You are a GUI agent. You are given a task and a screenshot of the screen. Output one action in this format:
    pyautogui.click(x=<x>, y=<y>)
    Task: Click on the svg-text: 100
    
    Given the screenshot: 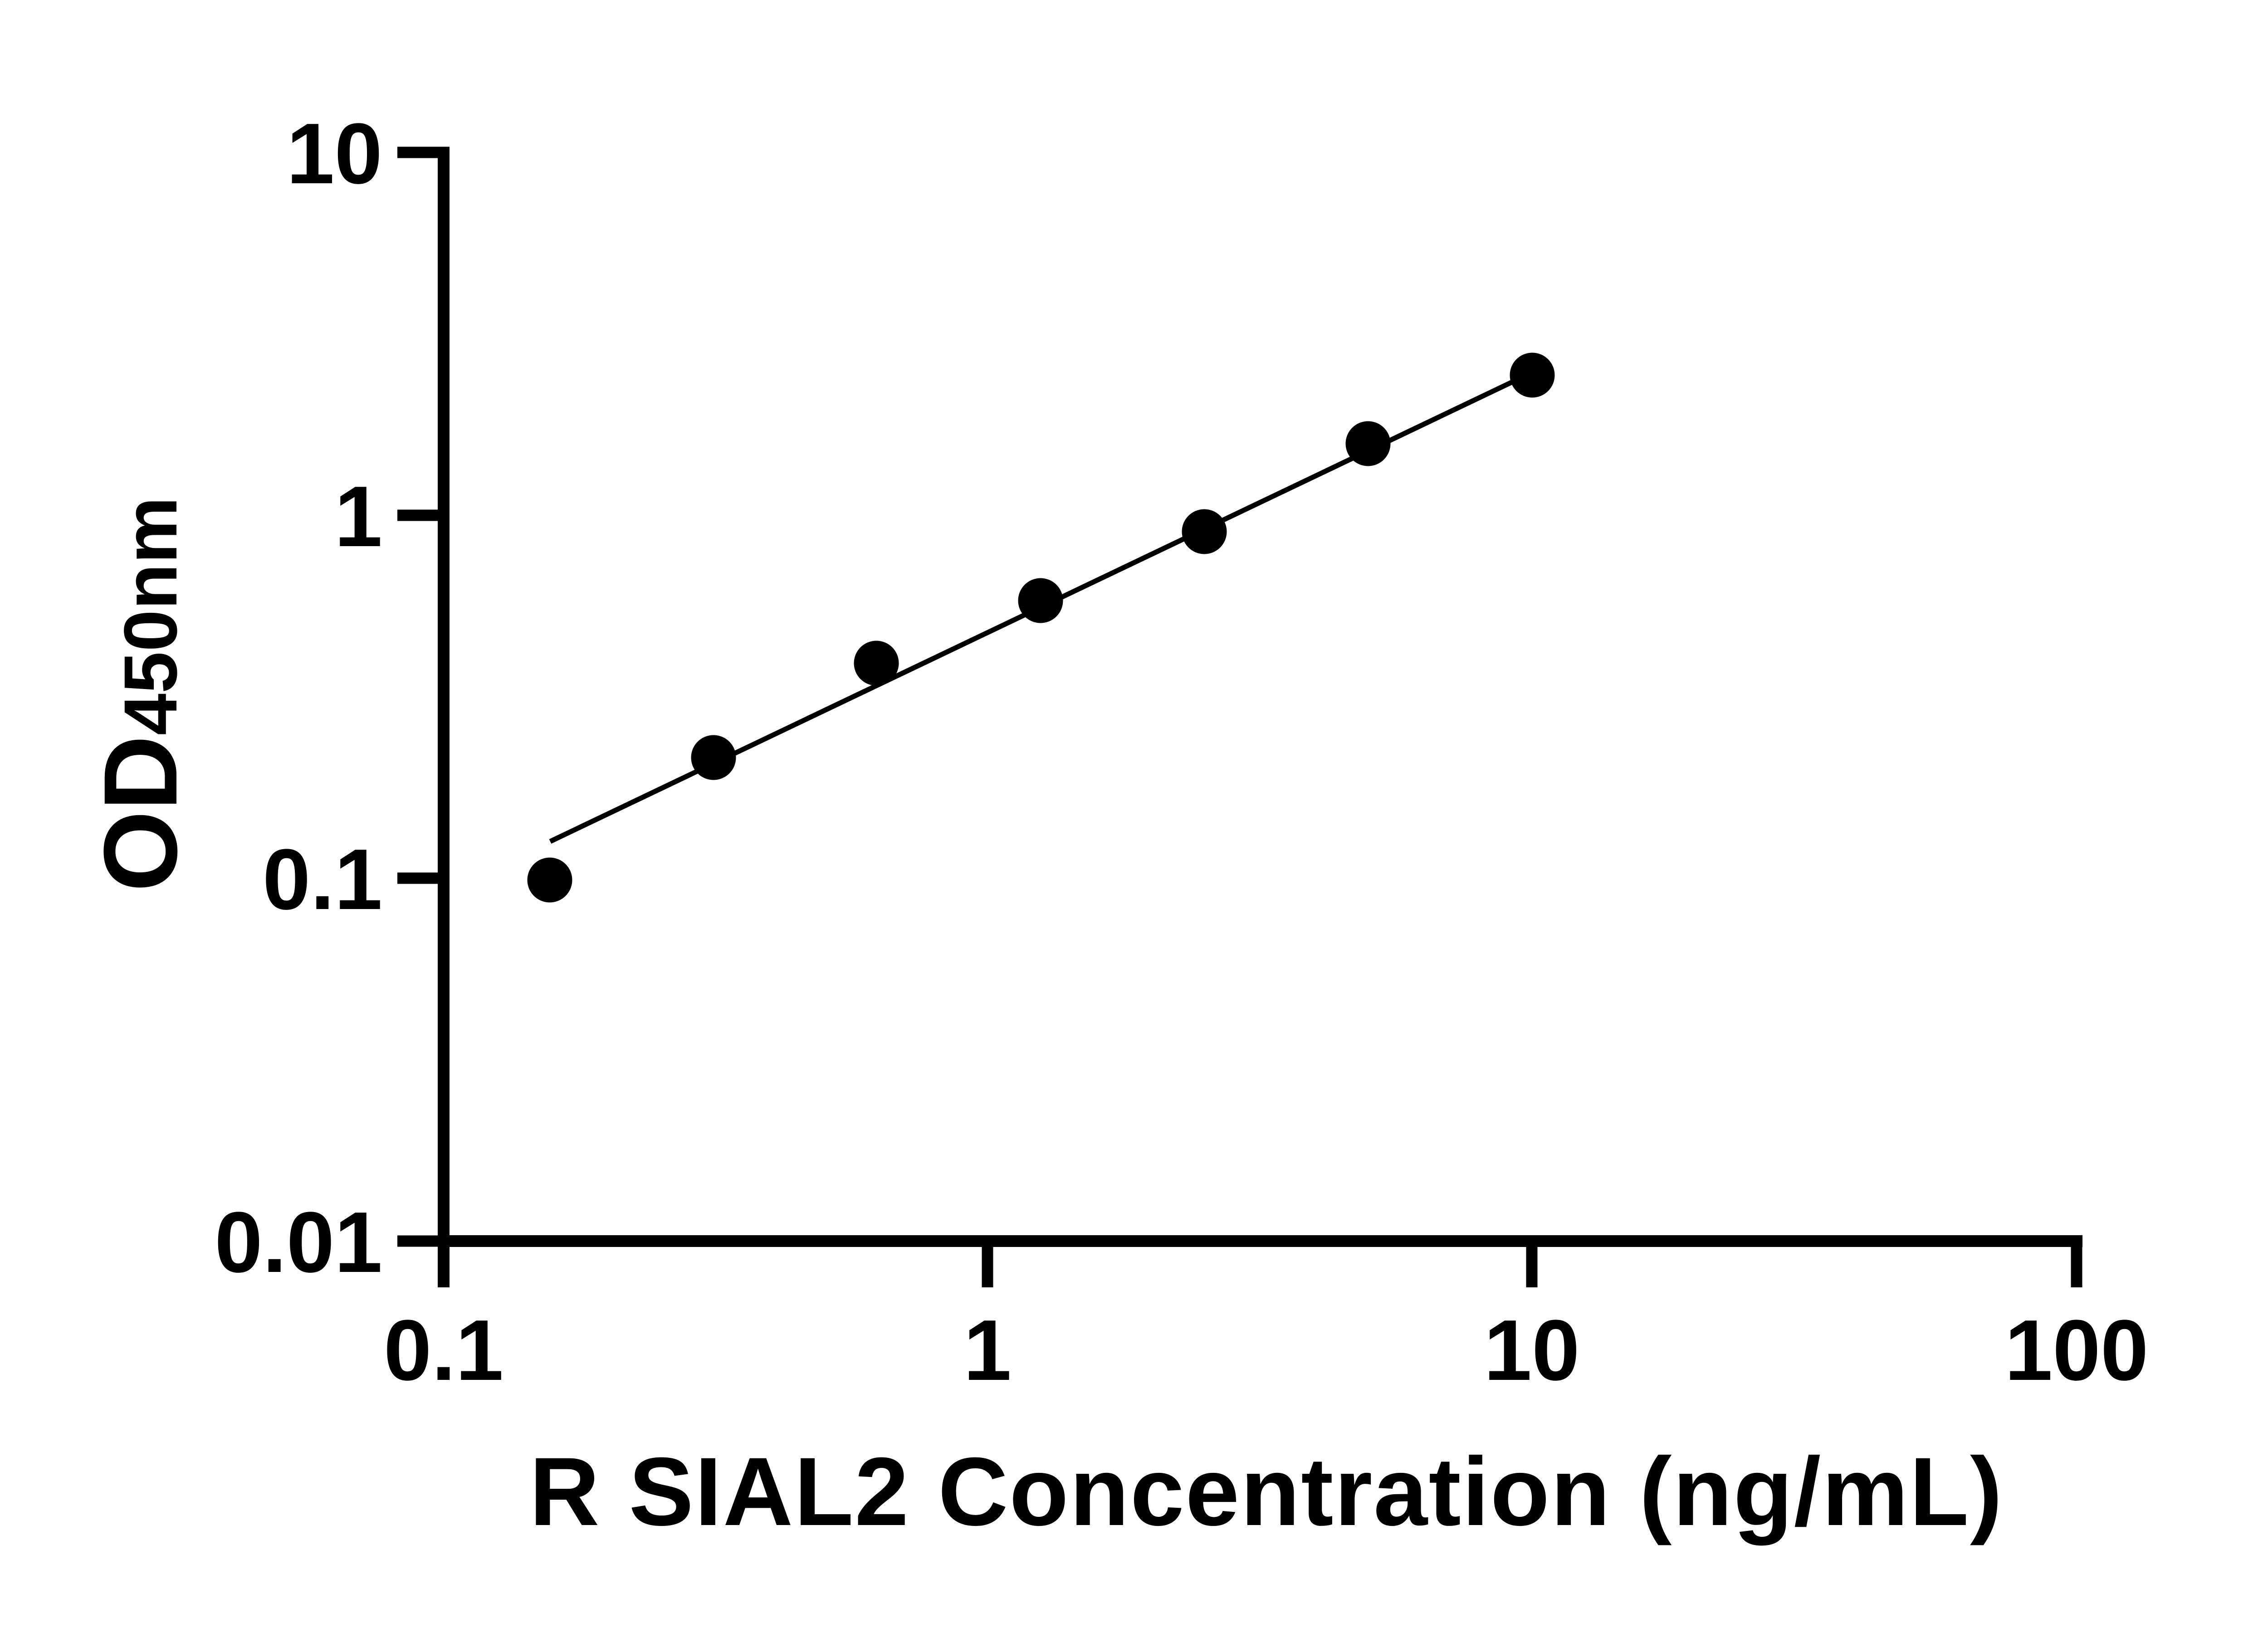 What is the action you would take?
    pyautogui.click(x=2076, y=1350)
    